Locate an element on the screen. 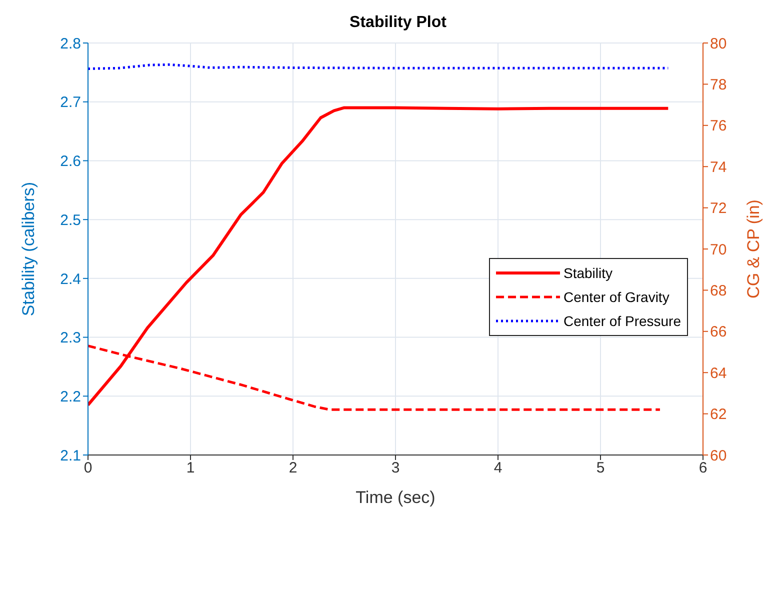 This screenshot has width=782, height=604. y-tick-label: 2.6 is located at coordinates (70, 161).